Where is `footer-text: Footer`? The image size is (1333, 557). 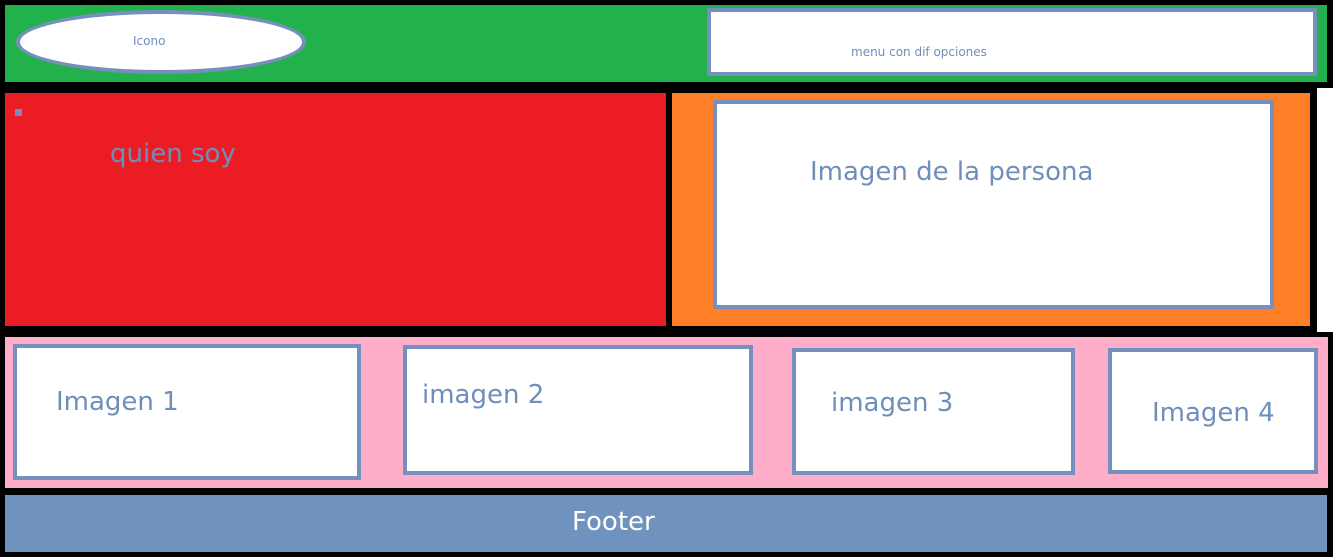 footer-text: Footer is located at coordinates (613, 522).